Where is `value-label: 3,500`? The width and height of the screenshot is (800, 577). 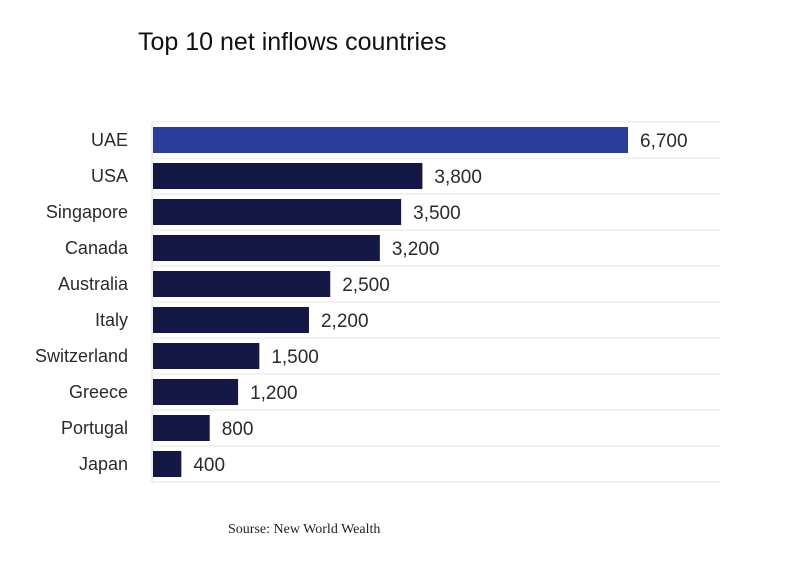 value-label: 3,500 is located at coordinates (437, 213).